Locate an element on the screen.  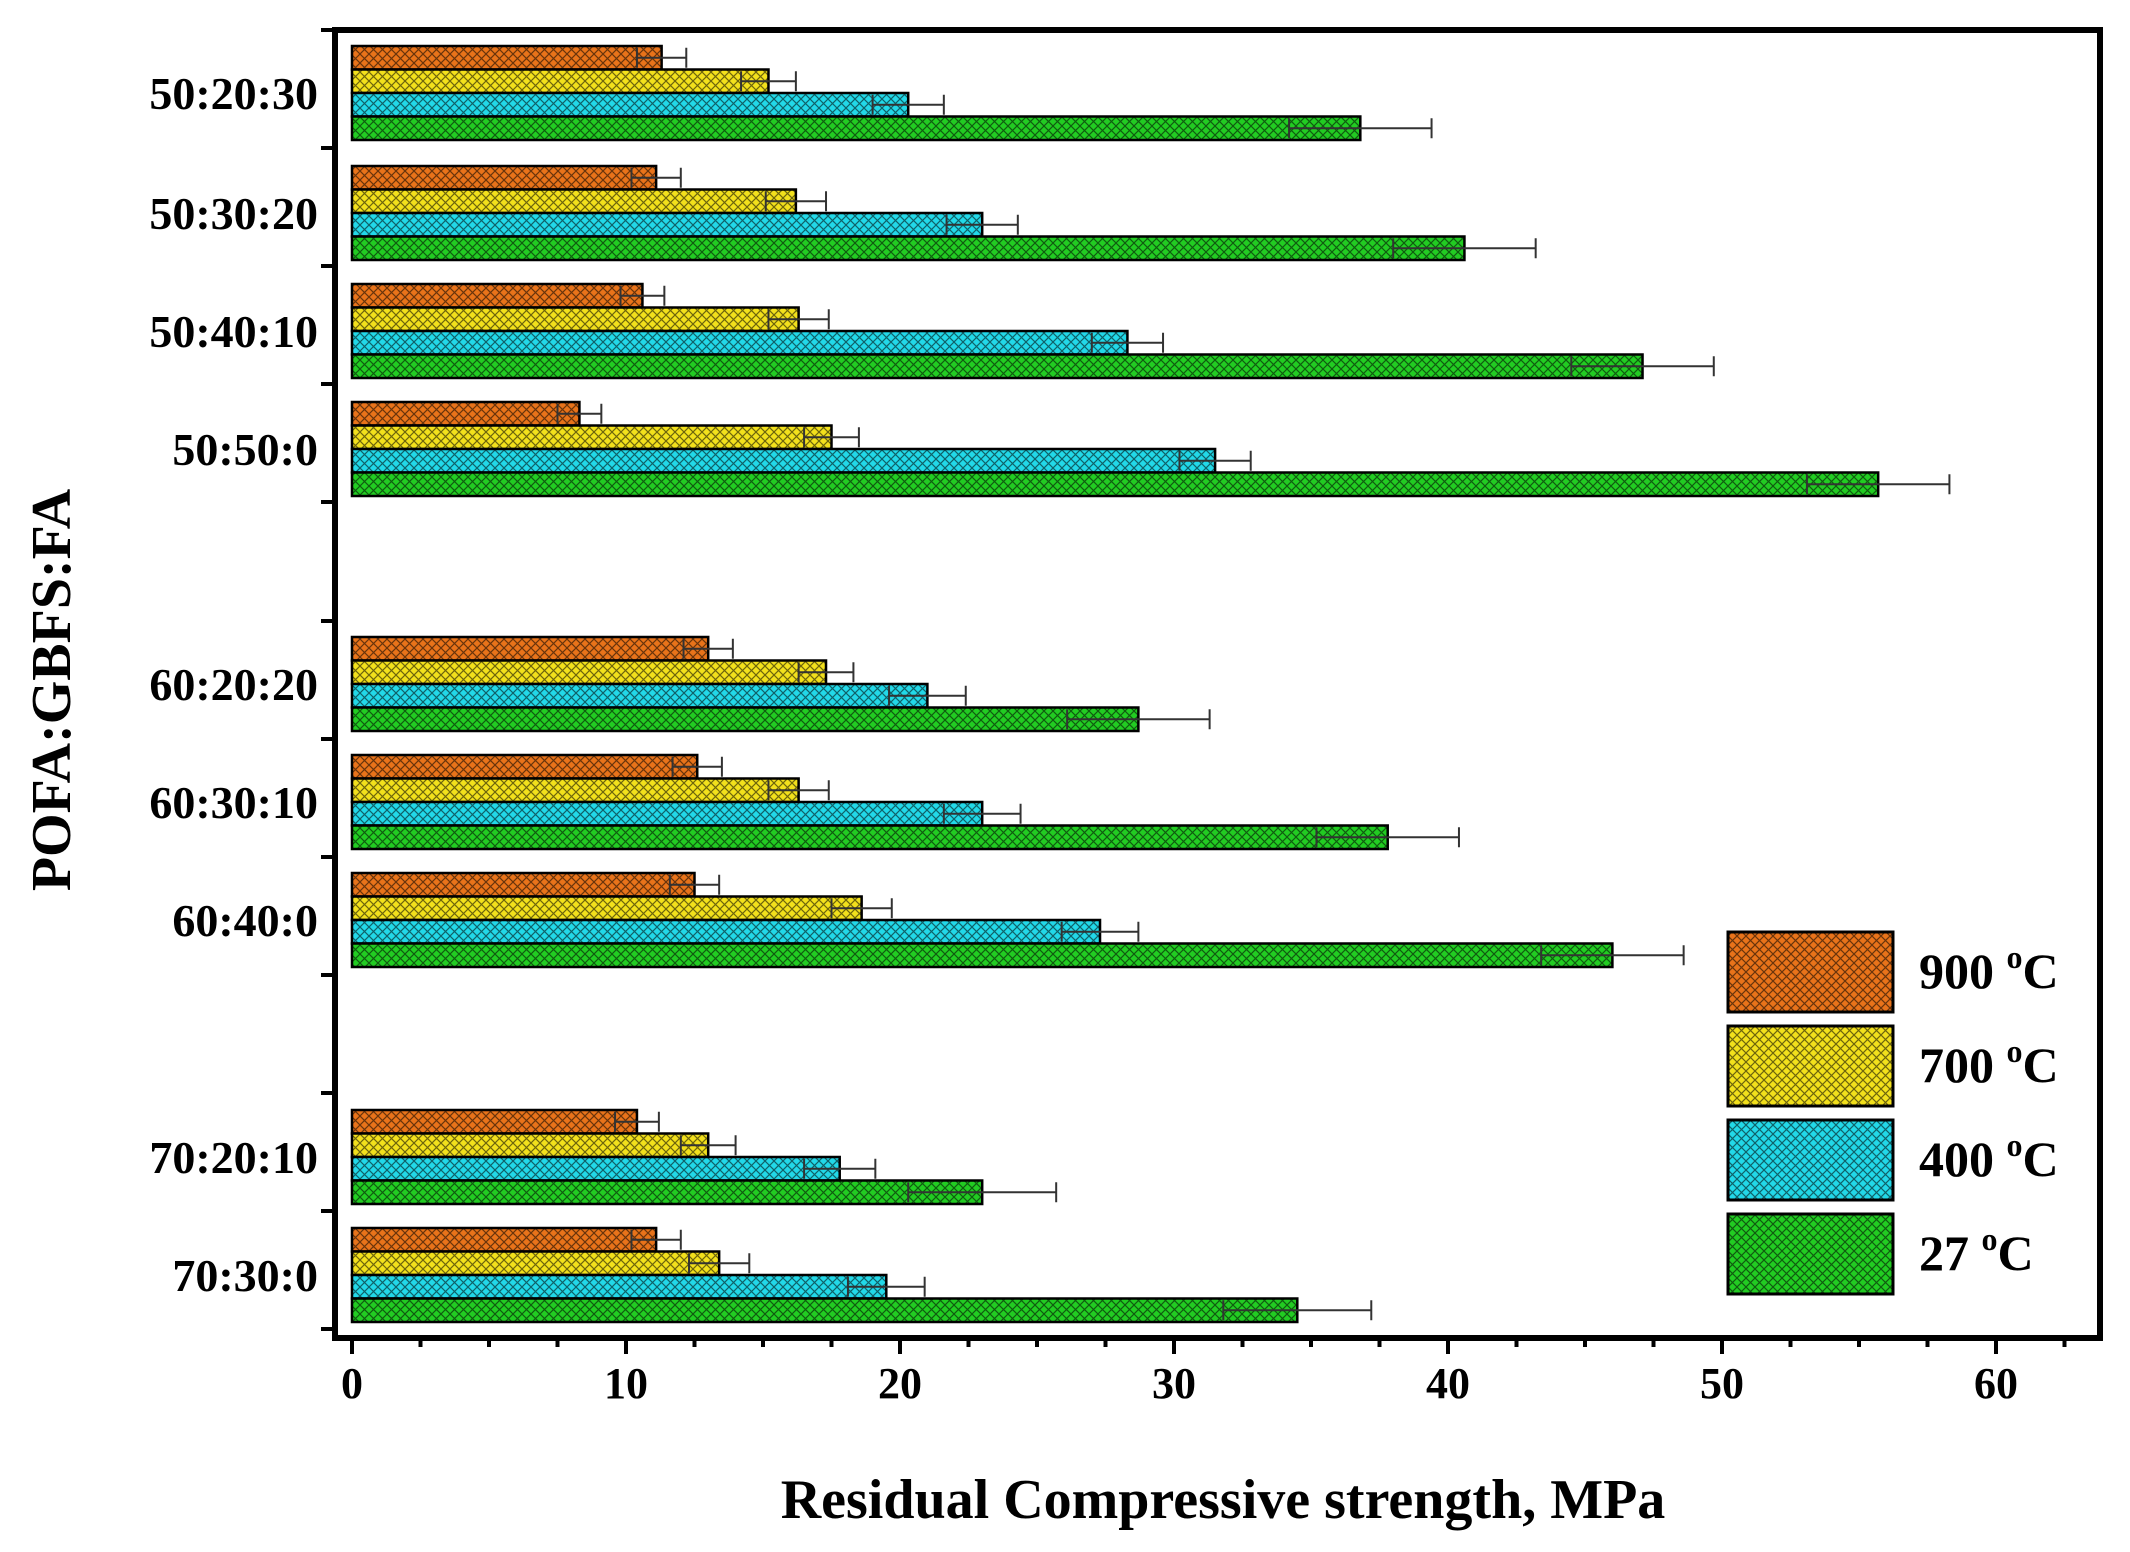
legend-item-900: 900 oC is located at coordinates (1892, 972).